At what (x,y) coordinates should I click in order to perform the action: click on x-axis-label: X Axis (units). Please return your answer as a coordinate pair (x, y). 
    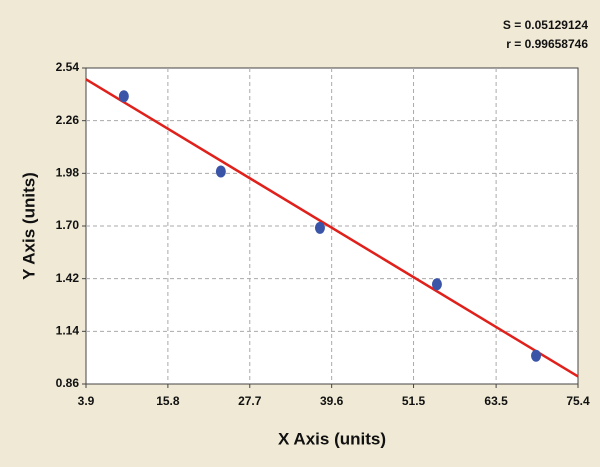
    Looking at the image, I should click on (332, 438).